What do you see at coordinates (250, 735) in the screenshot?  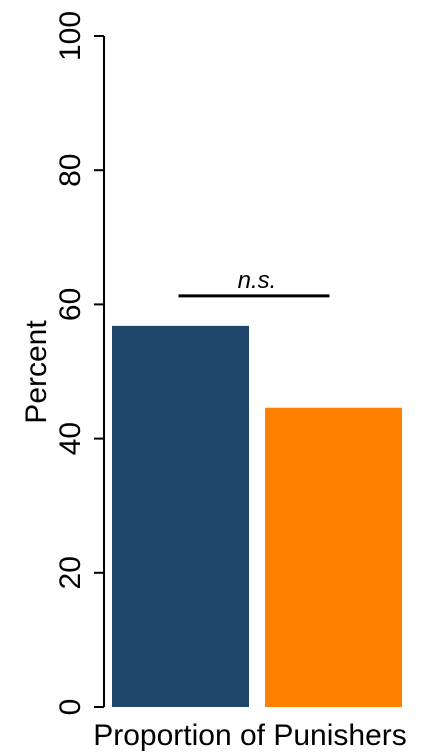 I see `x-axis-title: Proportion of Punishers` at bounding box center [250, 735].